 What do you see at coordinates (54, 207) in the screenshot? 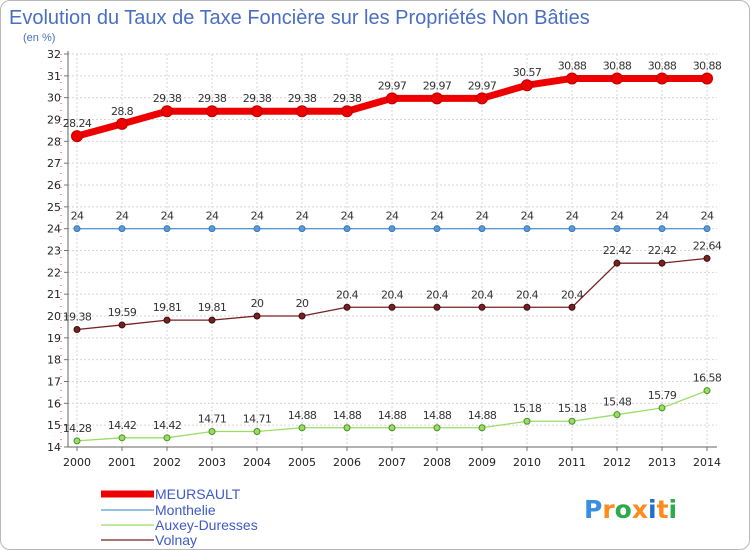
I see `y-tick-label: 25` at bounding box center [54, 207].